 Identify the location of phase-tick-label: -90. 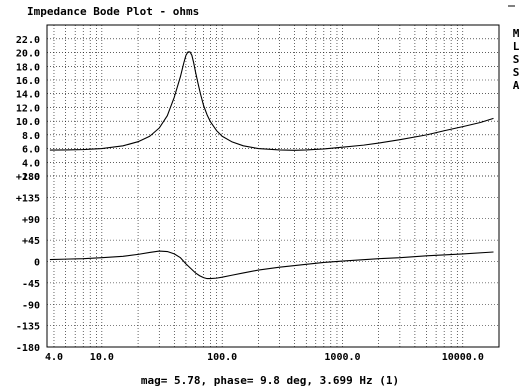
(31, 305).